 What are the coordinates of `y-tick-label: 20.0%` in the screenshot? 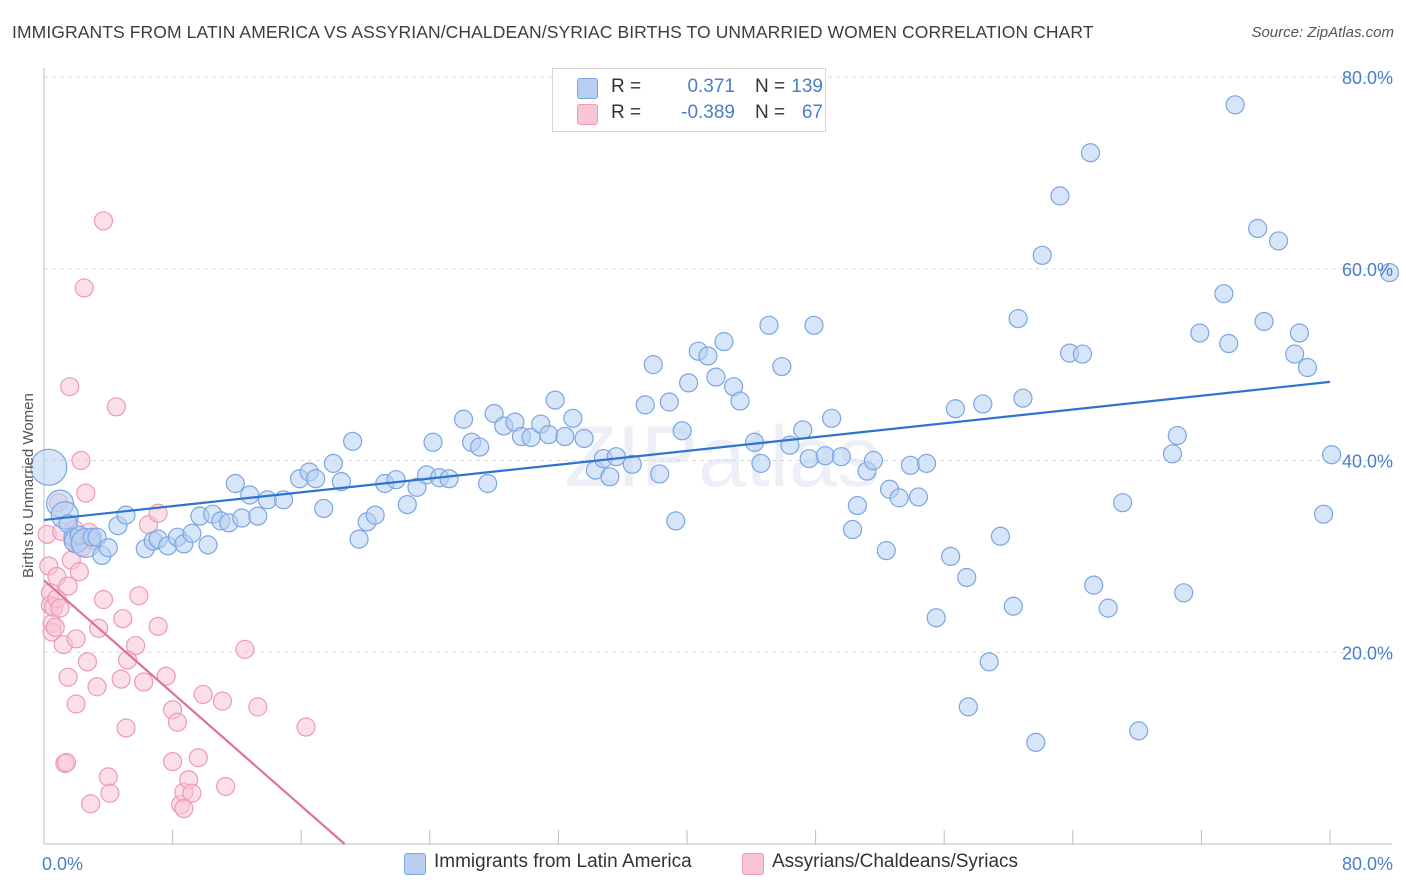 It's located at (1367, 653).